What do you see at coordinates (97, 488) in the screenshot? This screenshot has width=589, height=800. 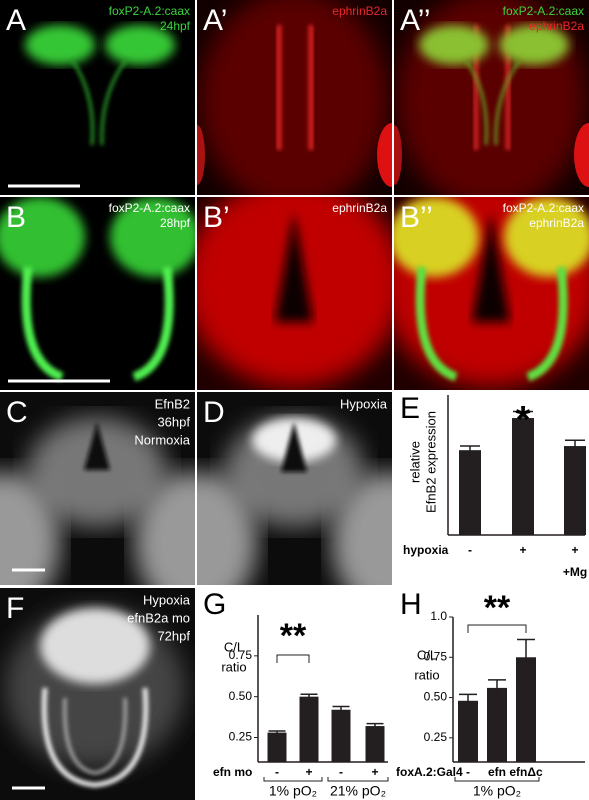 I see `micrograph: C EfnB2 36hpf Normoxia` at bounding box center [97, 488].